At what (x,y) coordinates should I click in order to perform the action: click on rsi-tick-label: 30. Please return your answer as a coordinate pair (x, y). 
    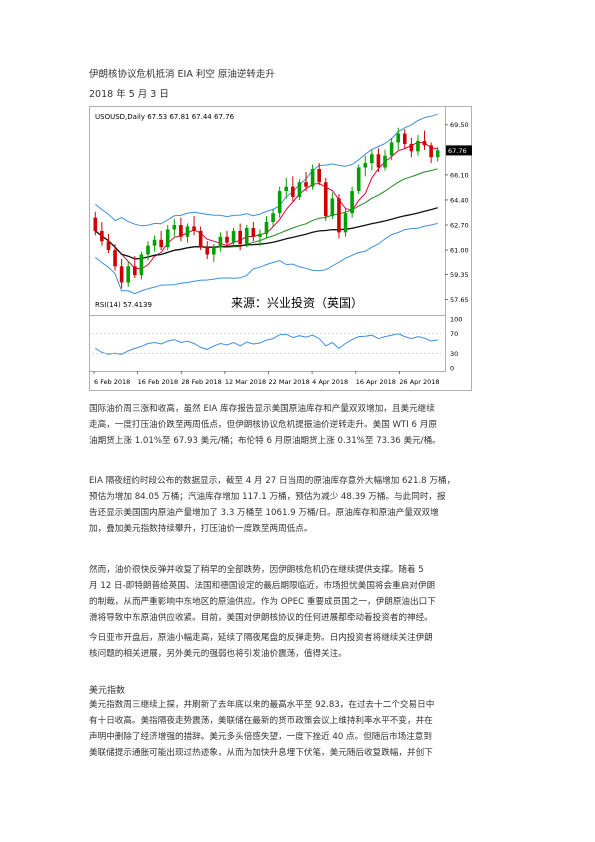
    Looking at the image, I should click on (454, 354).